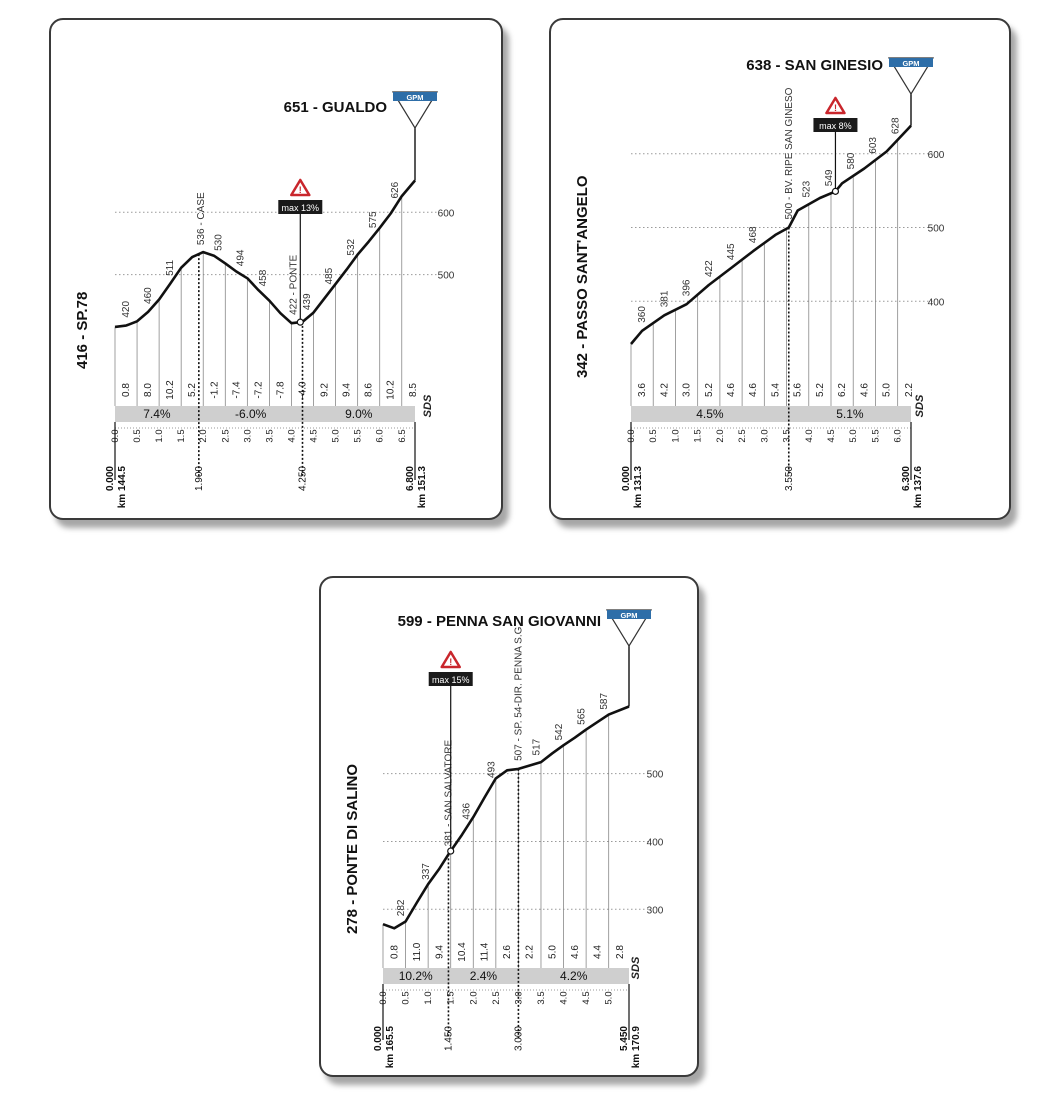 The image size is (1052, 1112). Describe the element at coordinates (484, 976) in the screenshot. I see `section-gradient-label: 2.4%` at that location.